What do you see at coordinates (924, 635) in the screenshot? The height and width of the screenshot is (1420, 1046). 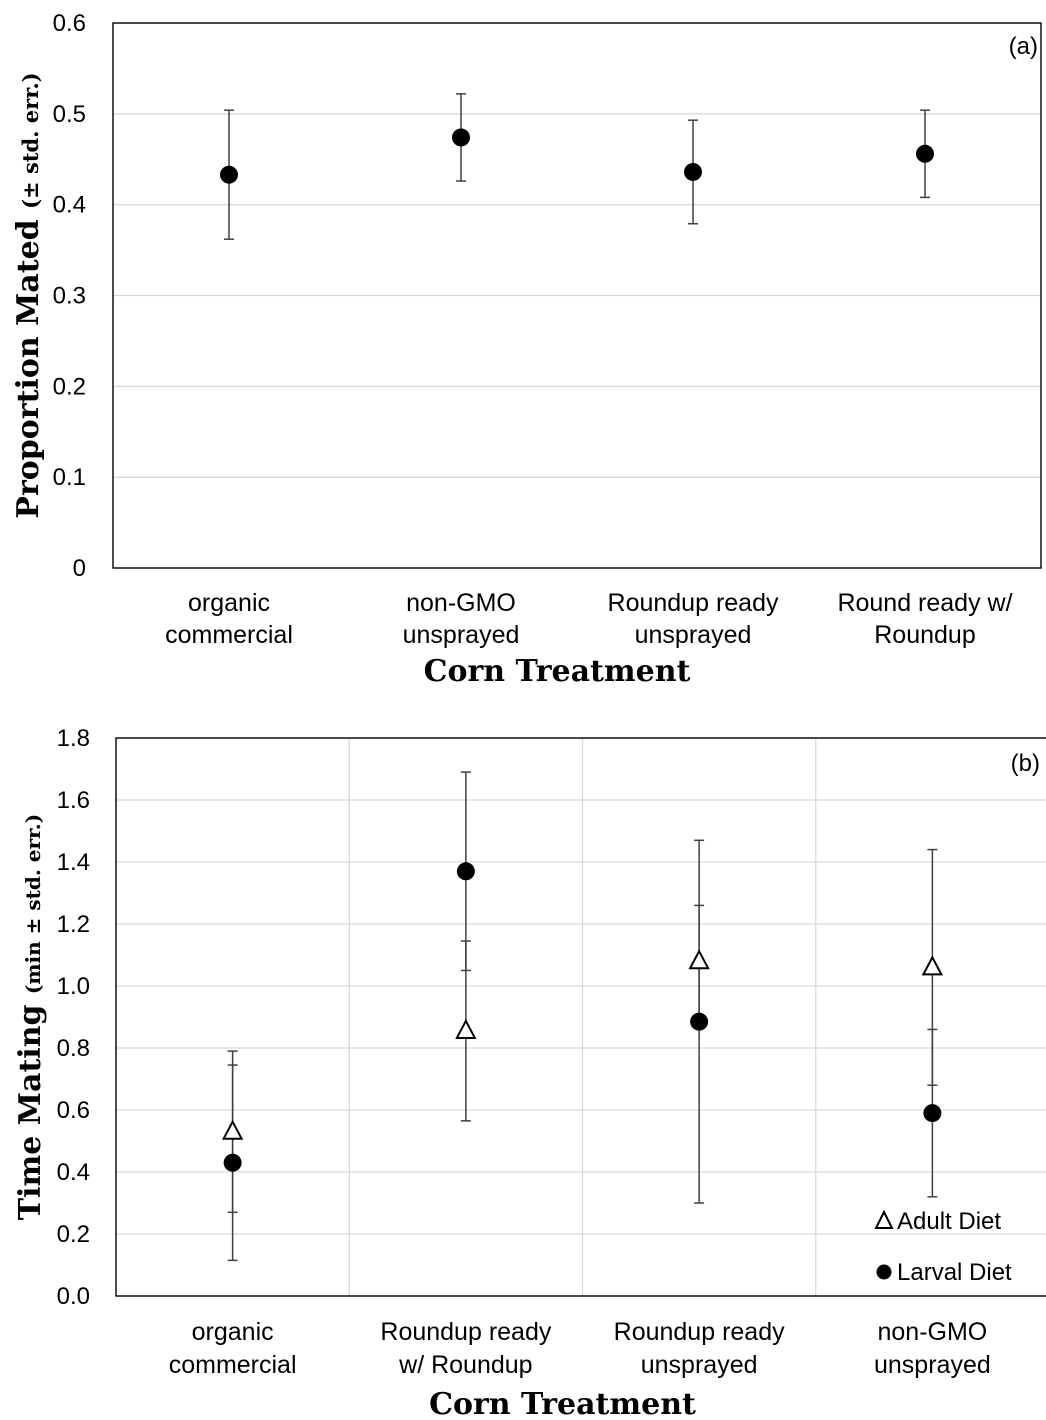 I see `x-category-label: Roundup` at bounding box center [924, 635].